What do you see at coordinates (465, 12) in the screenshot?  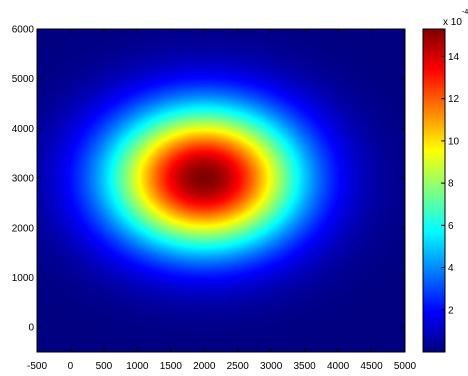 I see `colorbar-exponent: -4` at bounding box center [465, 12].